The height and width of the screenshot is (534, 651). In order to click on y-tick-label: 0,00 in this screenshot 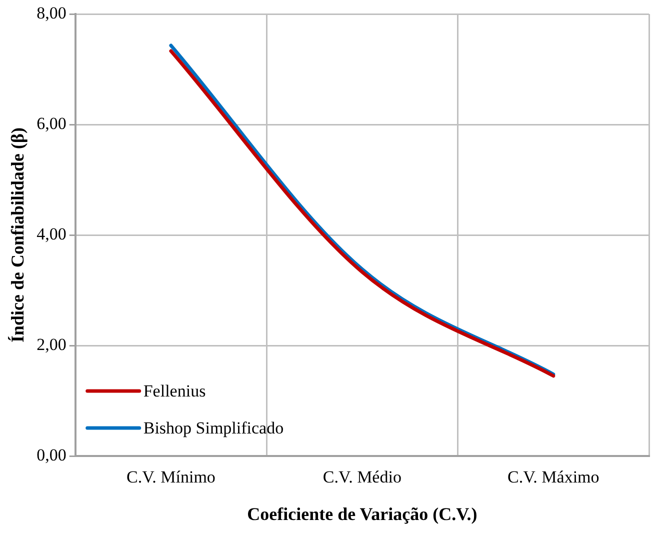, I will do `click(51, 454)`.